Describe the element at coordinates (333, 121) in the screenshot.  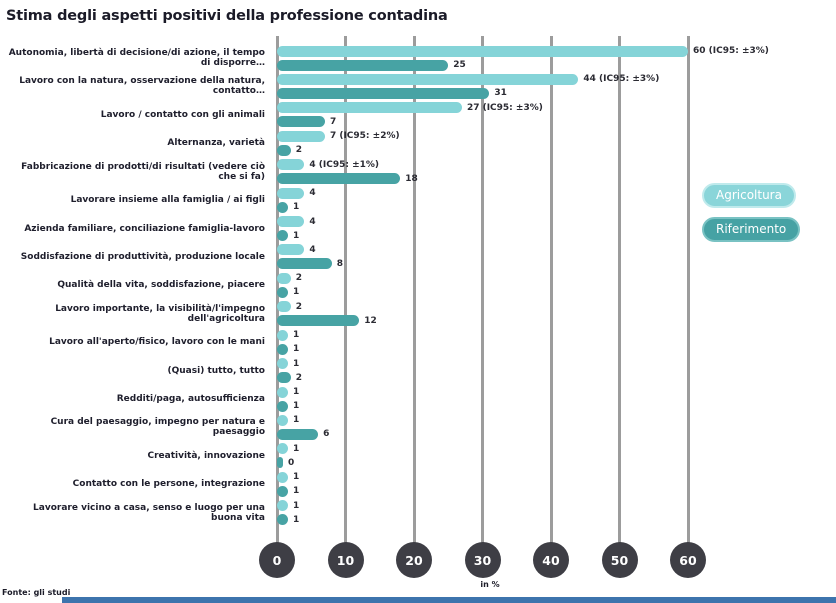
I see `bar-value-label: 7` at that location.